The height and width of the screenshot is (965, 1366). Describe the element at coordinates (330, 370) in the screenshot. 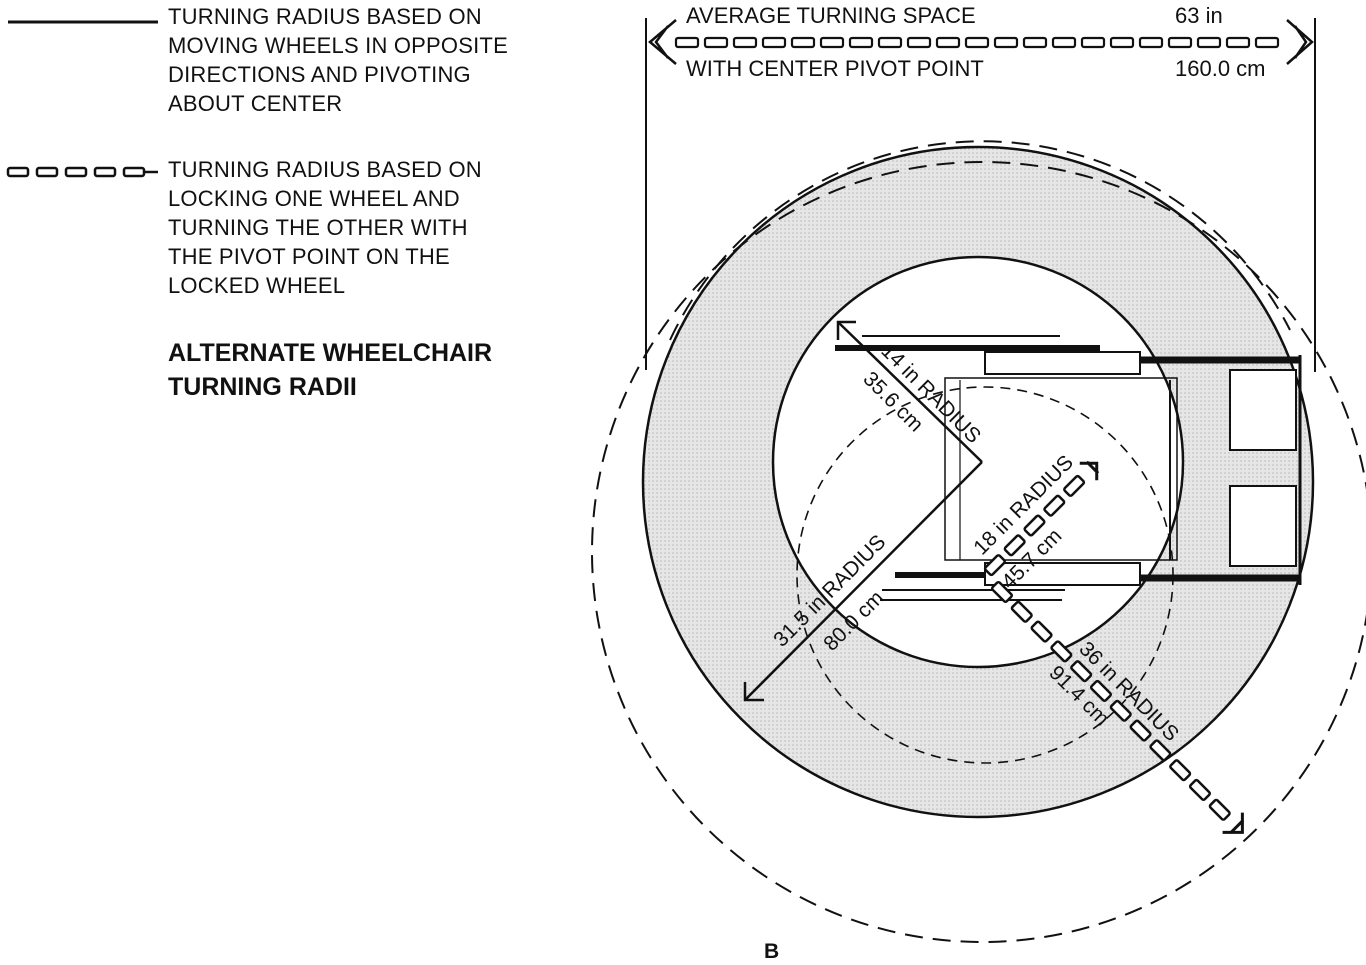

I see `figure-subtitle: ALTERNATE WHEELCHAIR TURNING RADII` at that location.